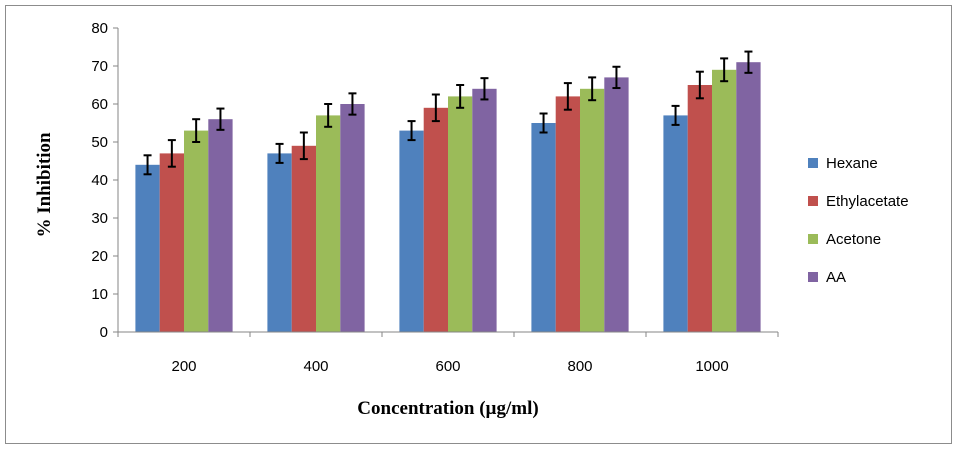 The image size is (957, 449). Describe the element at coordinates (99, 28) in the screenshot. I see `y-tick-label: 80` at that location.